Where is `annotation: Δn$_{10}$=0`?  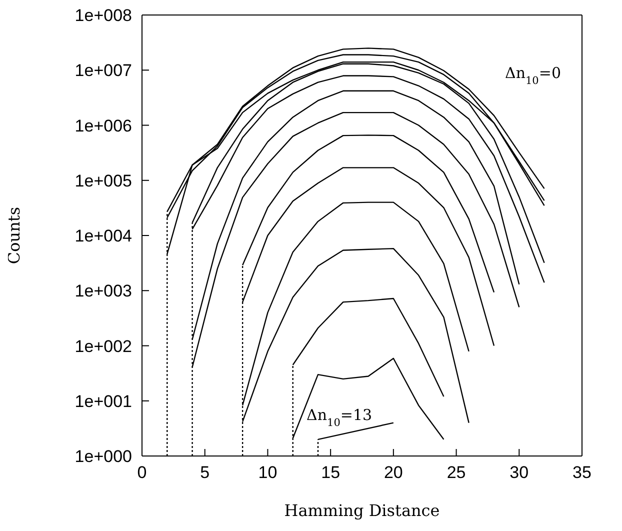 annotation: Δn$_{10}$=0 is located at coordinates (533, 76).